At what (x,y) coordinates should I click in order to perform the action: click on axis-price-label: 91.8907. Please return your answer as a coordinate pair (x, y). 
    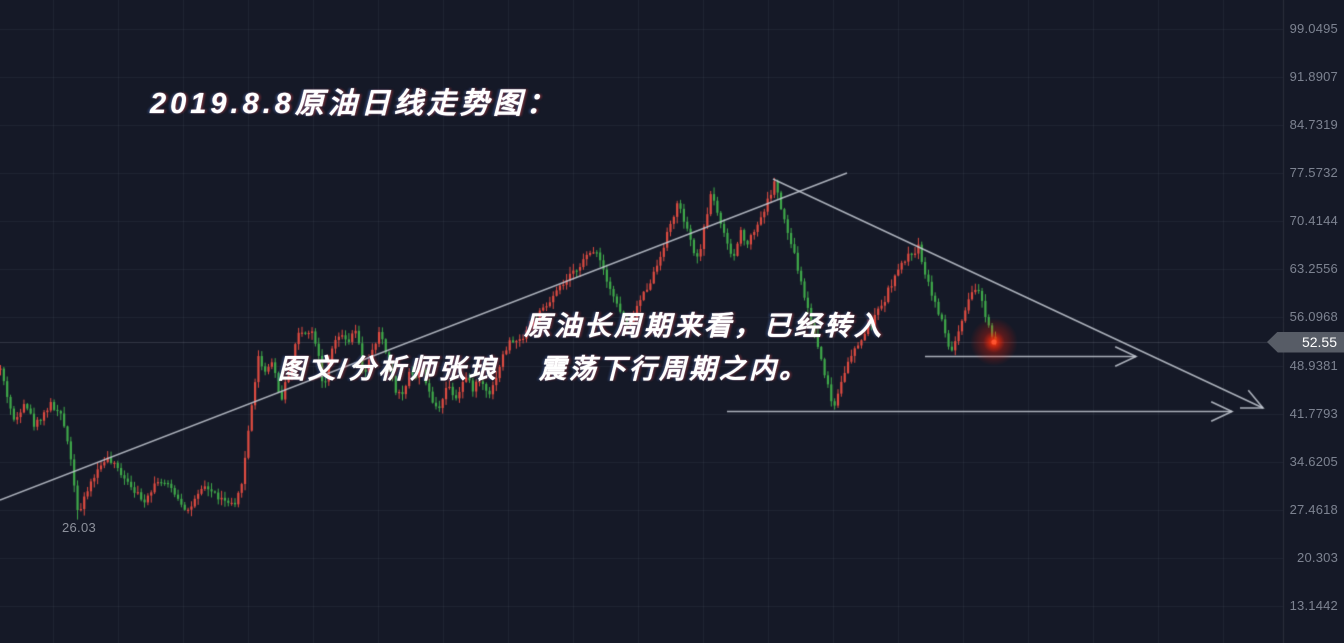
    Looking at the image, I should click on (1313, 76).